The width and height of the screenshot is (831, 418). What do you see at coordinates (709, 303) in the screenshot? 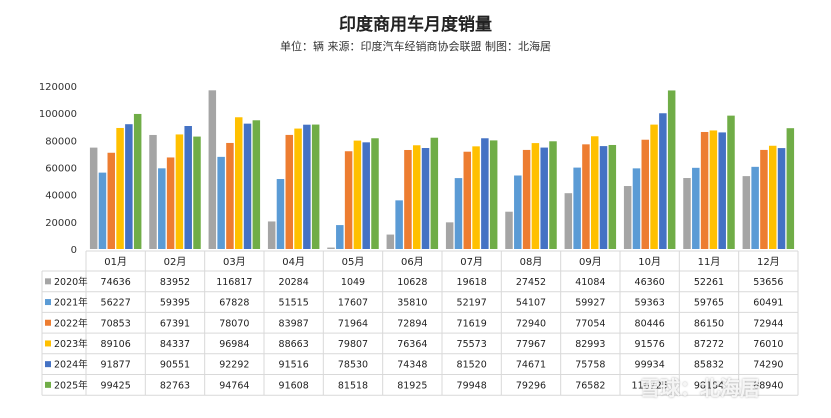
I see `data-label: 59765` at bounding box center [709, 303].